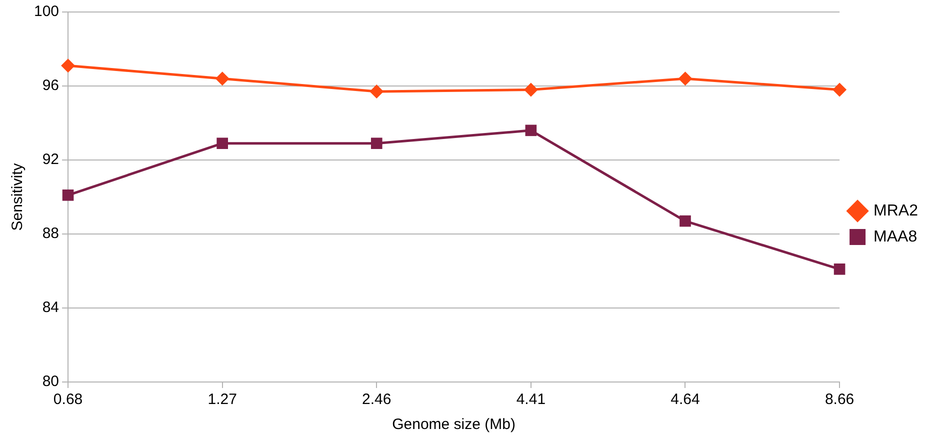 The image size is (938, 443). What do you see at coordinates (685, 399) in the screenshot?
I see `x-tick-label: 4.64` at bounding box center [685, 399].